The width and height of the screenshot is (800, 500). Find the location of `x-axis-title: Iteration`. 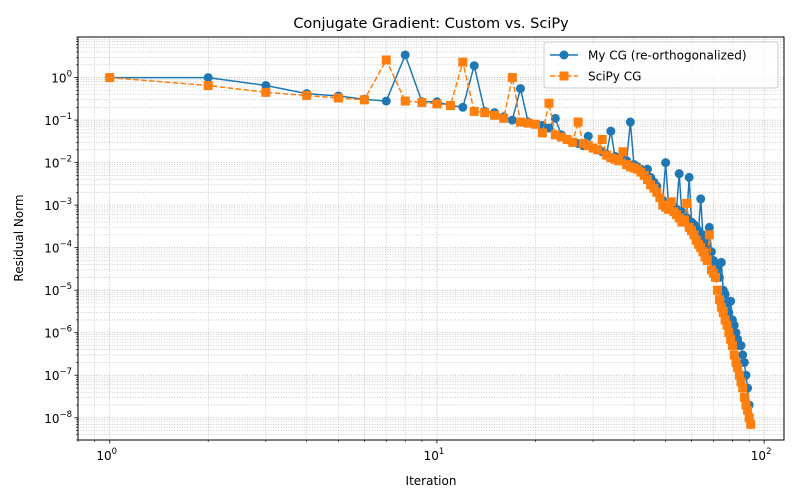

x-axis-title: Iteration is located at coordinates (431, 481).